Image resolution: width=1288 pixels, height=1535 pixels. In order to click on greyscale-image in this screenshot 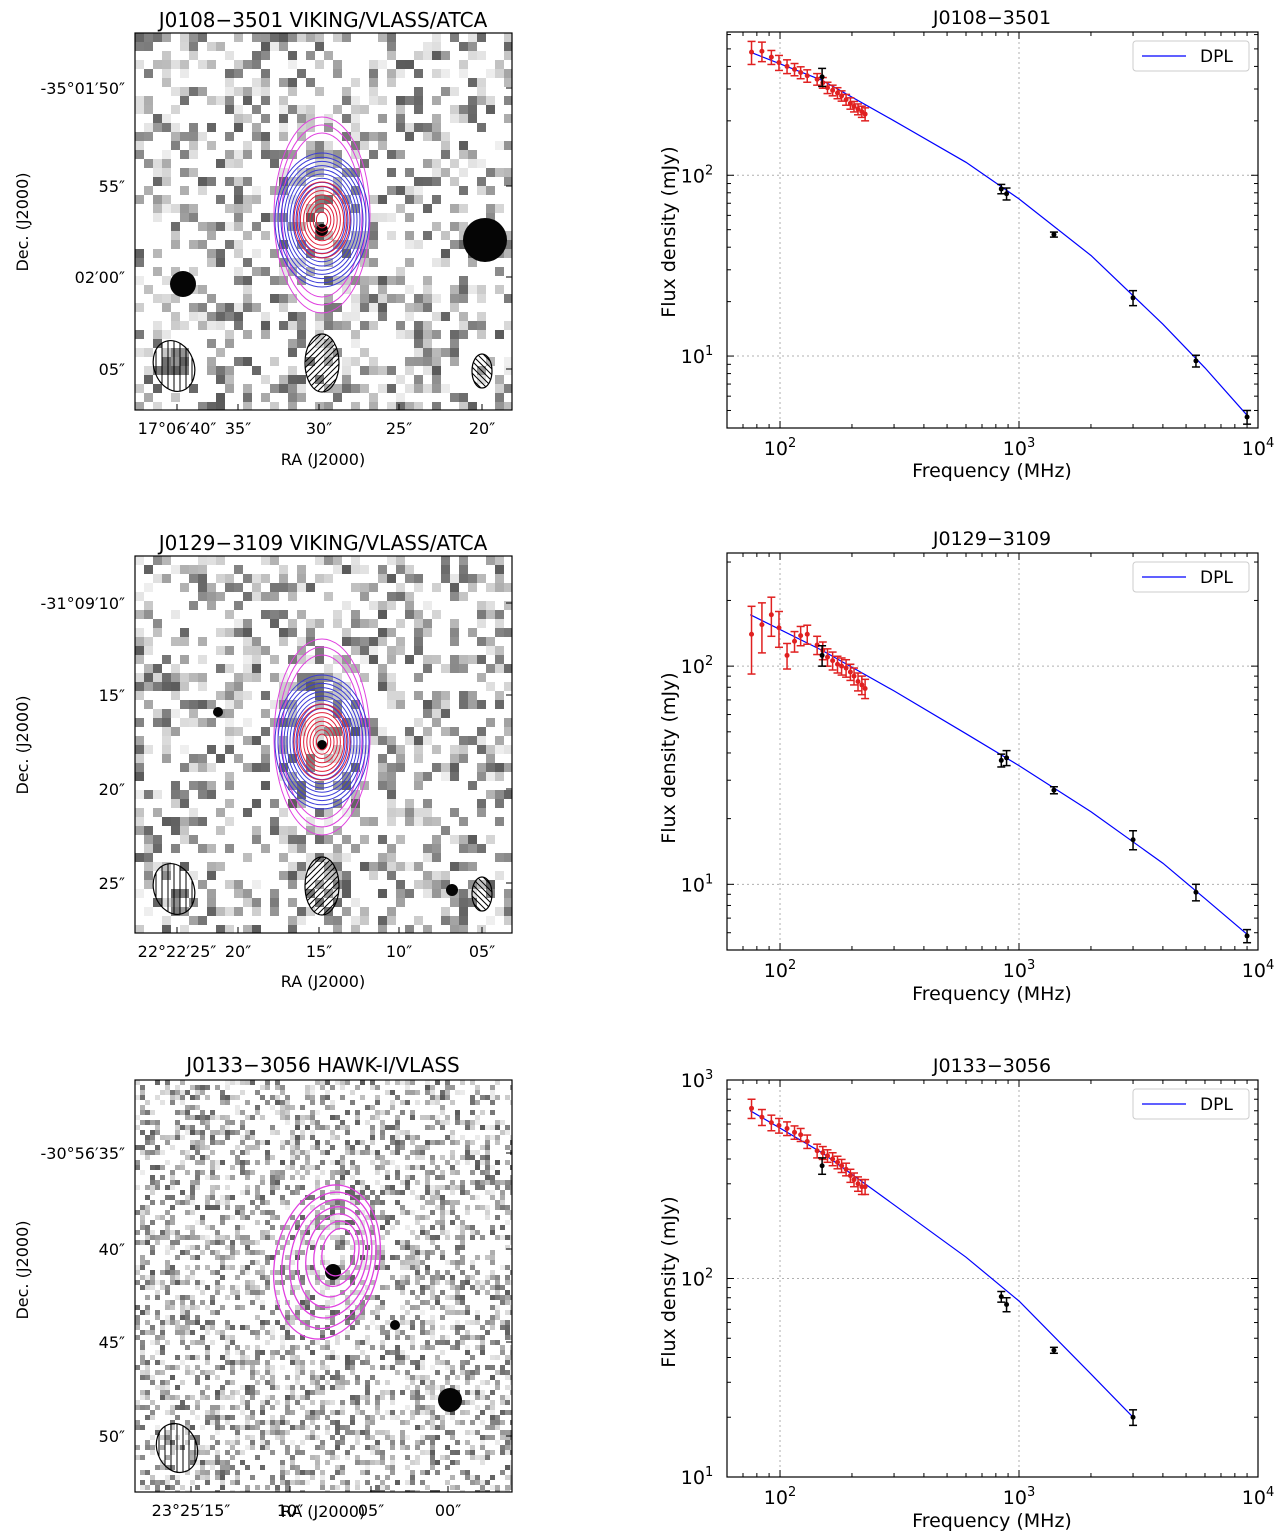, I will do `click(323, 744)`.